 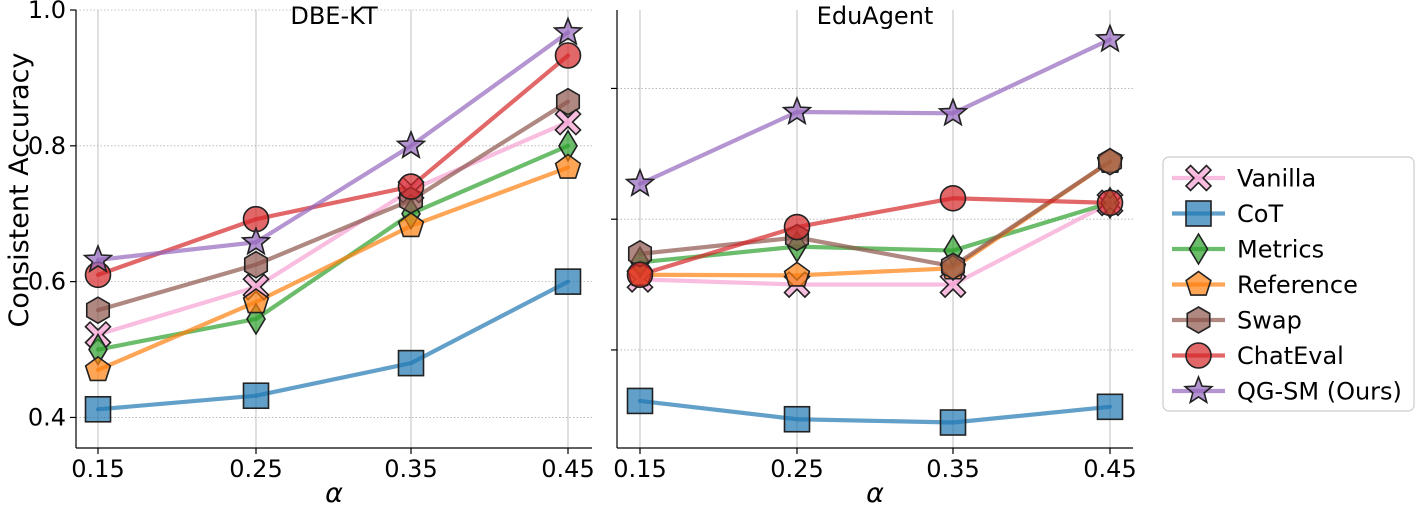 I want to click on legend-label-vanilla: Vanilla, so click(x=1276, y=179).